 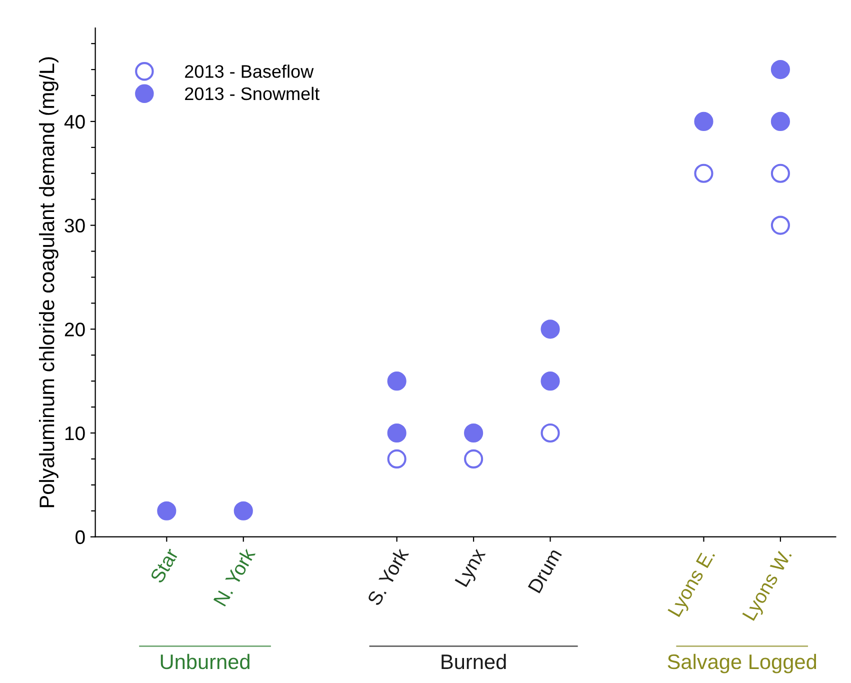 What do you see at coordinates (75, 433) in the screenshot?
I see `y-tick-label: 10` at bounding box center [75, 433].